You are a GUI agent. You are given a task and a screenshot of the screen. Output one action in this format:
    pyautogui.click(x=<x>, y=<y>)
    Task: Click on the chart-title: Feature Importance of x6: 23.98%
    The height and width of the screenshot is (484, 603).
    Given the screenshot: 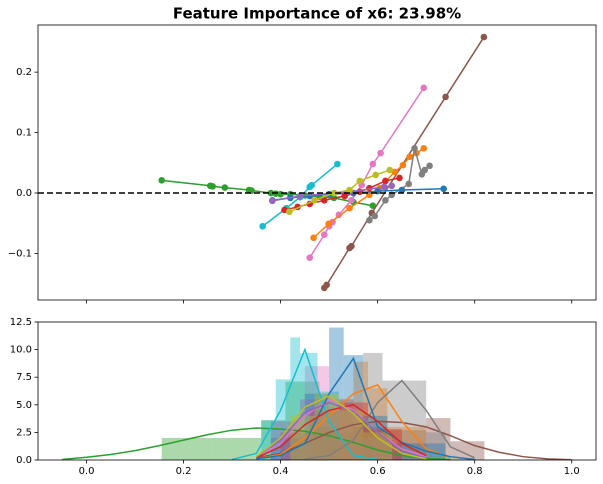 What is the action you would take?
    pyautogui.click(x=317, y=14)
    